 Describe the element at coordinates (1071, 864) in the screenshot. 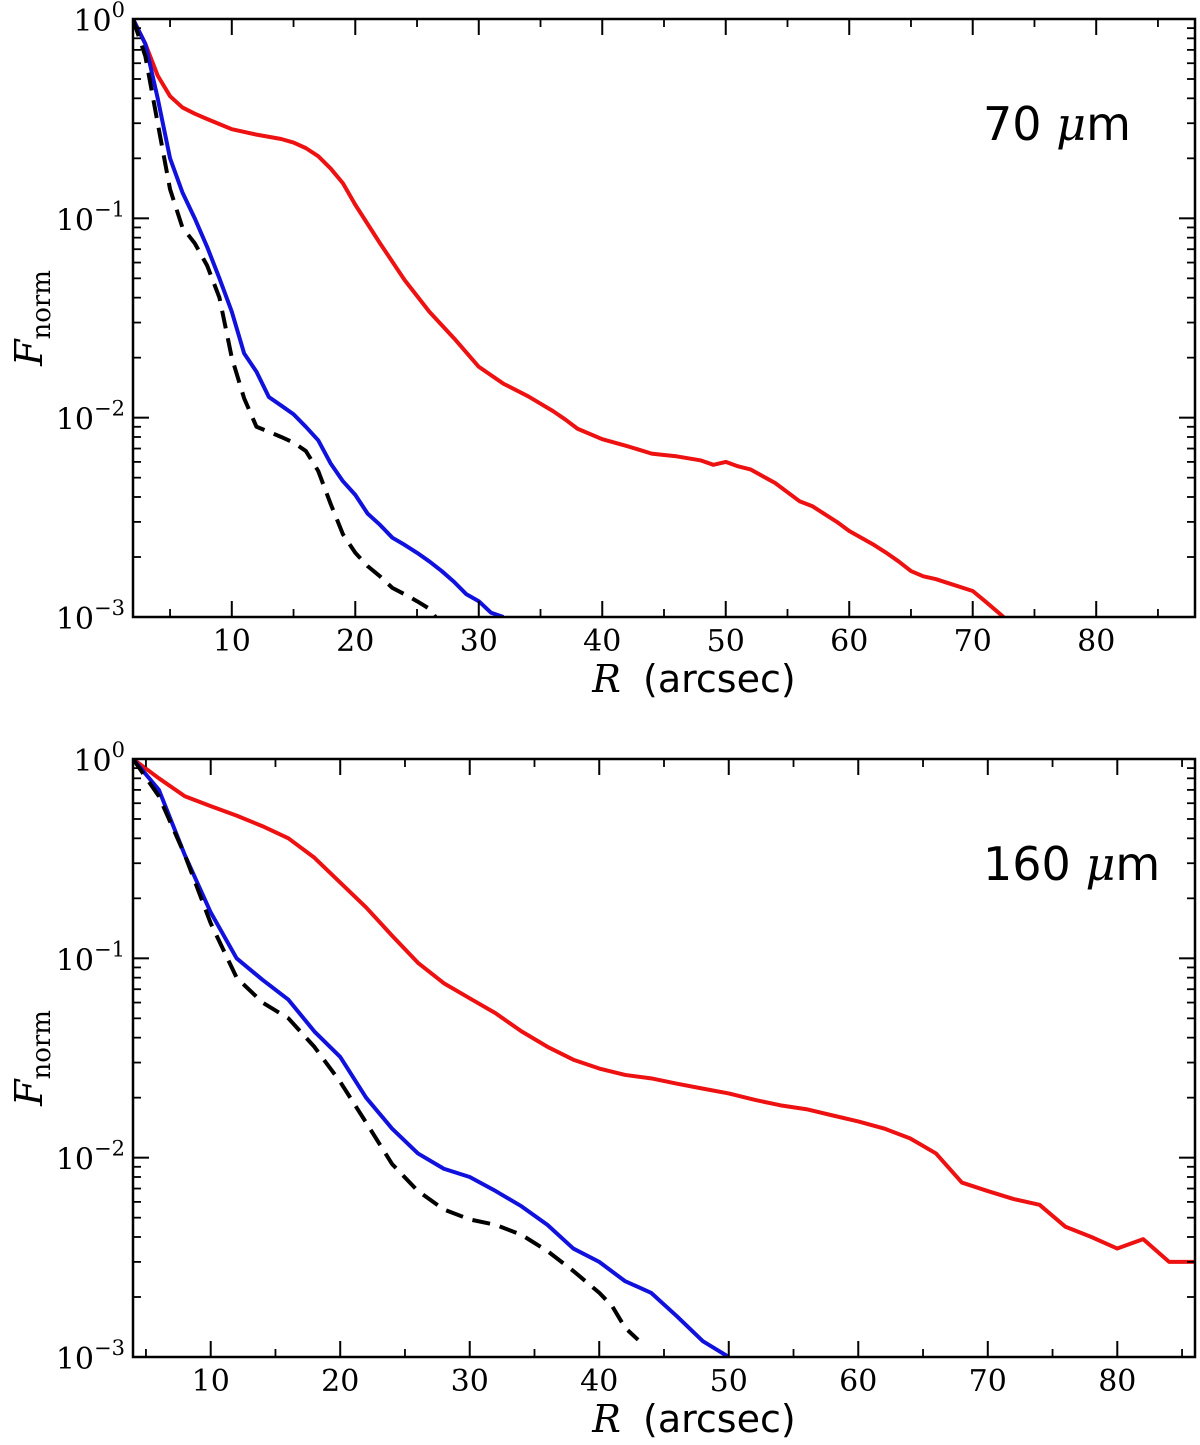

I see `panel-label: 160 μm` at that location.